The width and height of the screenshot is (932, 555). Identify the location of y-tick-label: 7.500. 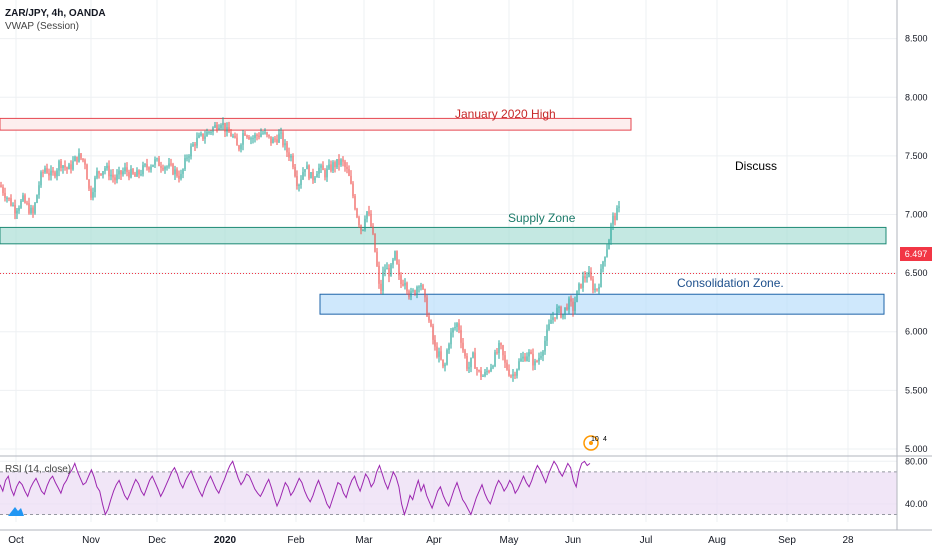
(916, 156).